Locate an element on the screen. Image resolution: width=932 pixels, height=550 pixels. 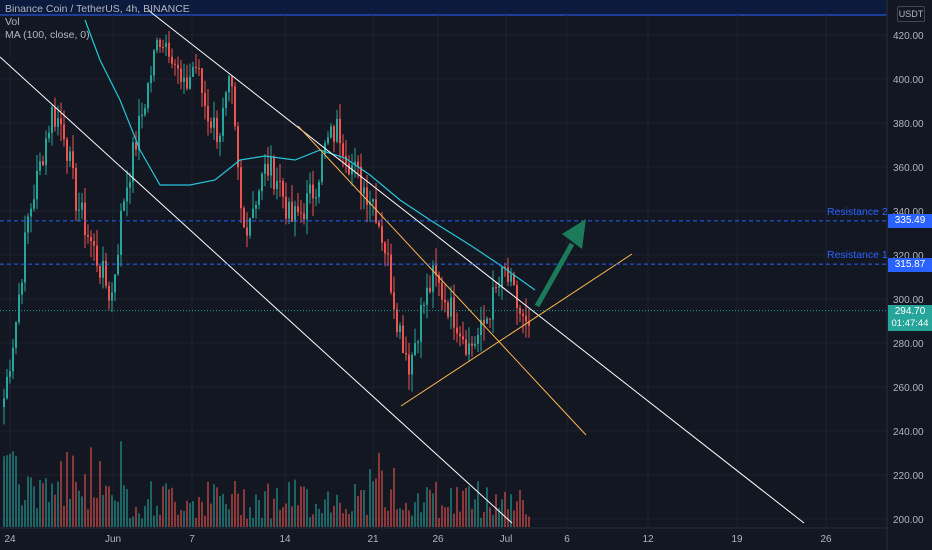
y-tick-label: 220.00 is located at coordinates (908, 476).